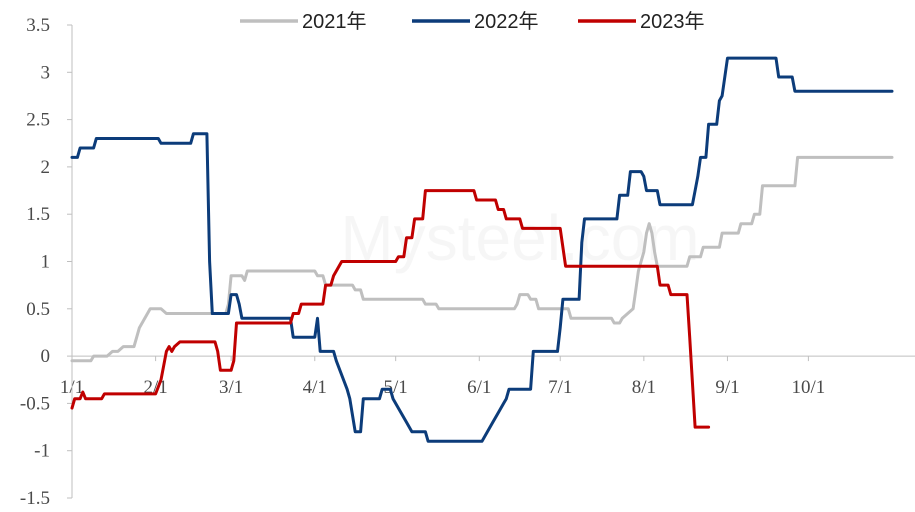 This screenshot has width=915, height=512. Describe the element at coordinates (442, 377) in the screenshot. I see `x-axis-ticks: 1/1 2/1 3/1 4/1 5/1 6/1 7/1 8/1 9/1 10/1` at that location.